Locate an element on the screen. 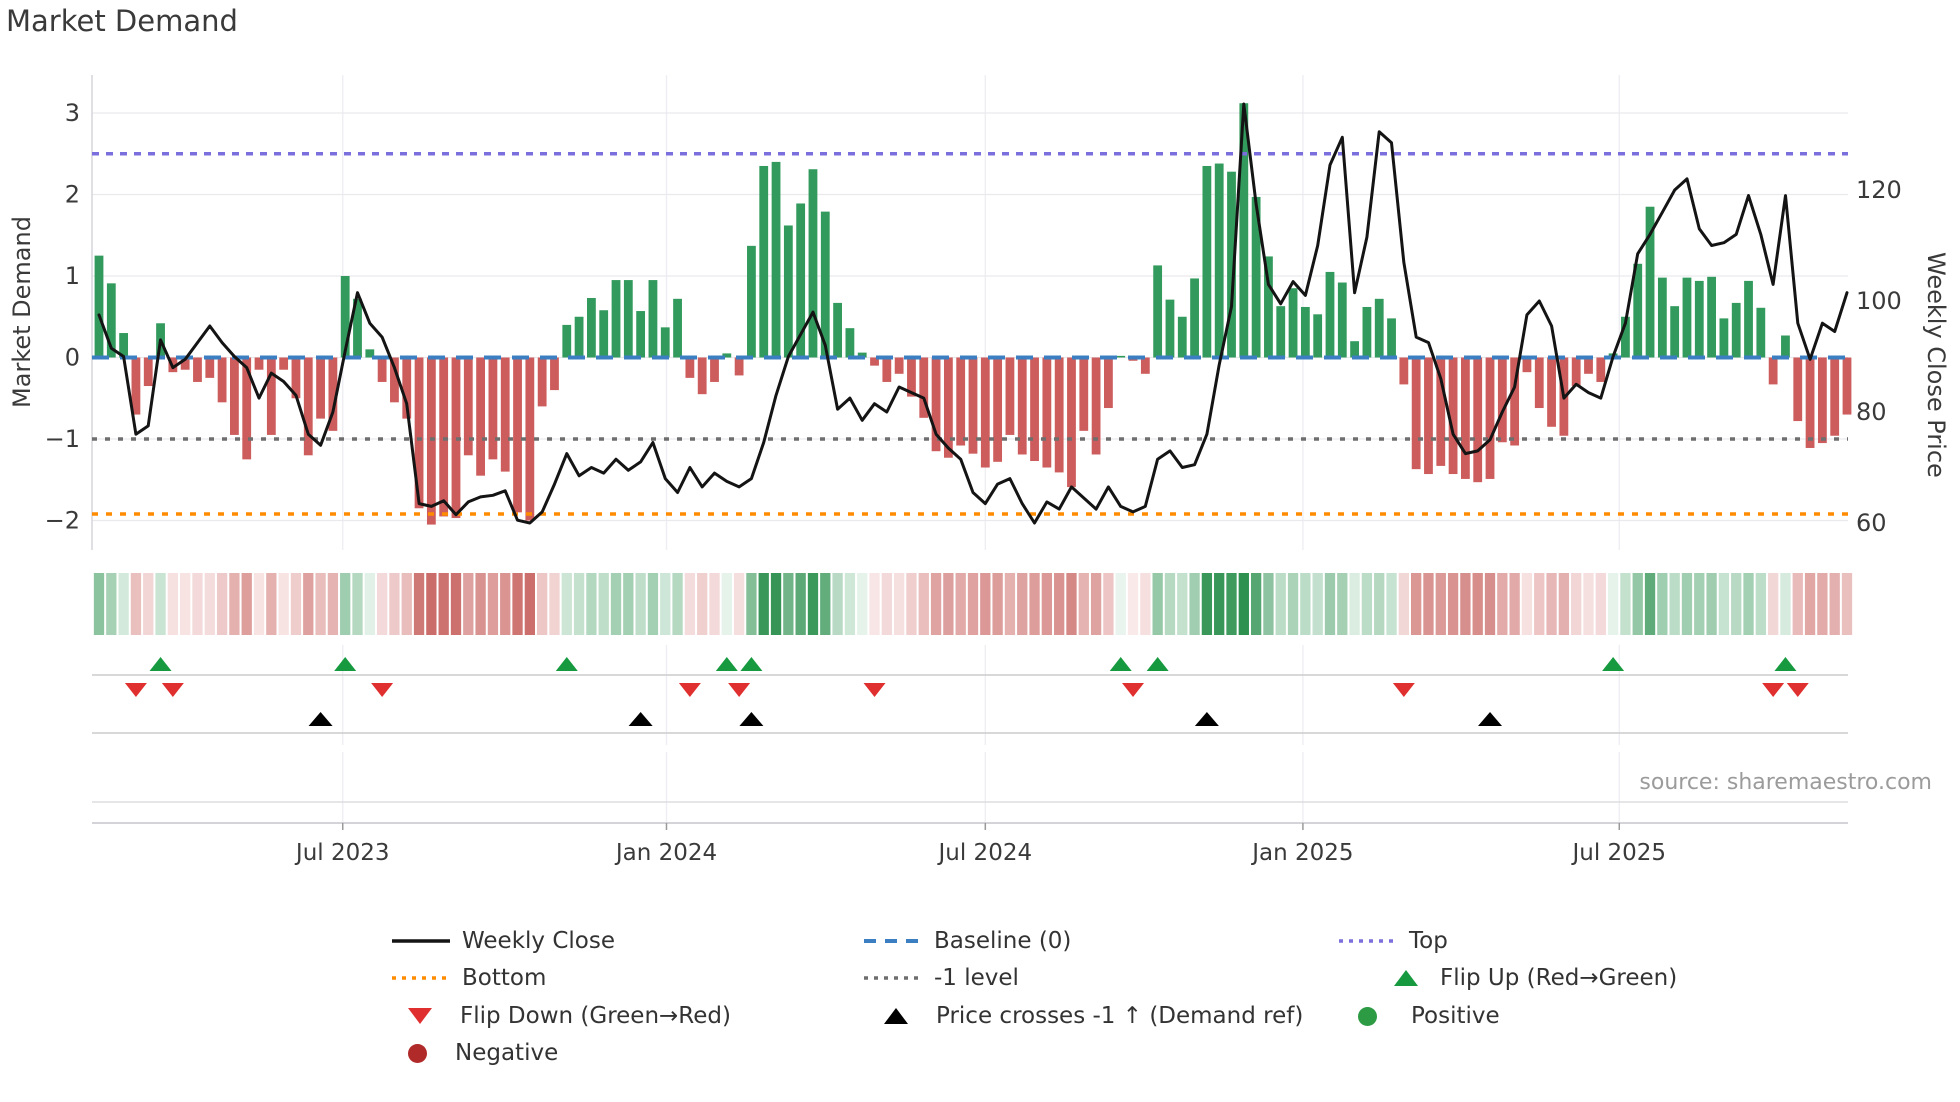 The image size is (1960, 1102). legend-label: Positive is located at coordinates (1455, 1016).